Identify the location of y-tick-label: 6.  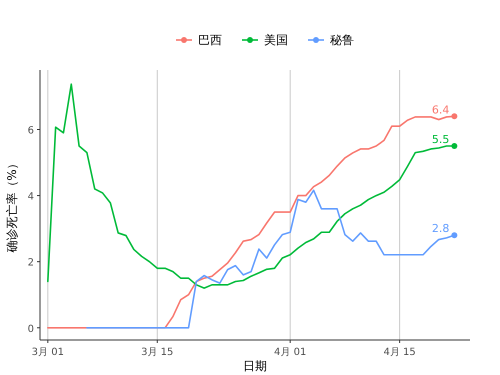
(31, 130).